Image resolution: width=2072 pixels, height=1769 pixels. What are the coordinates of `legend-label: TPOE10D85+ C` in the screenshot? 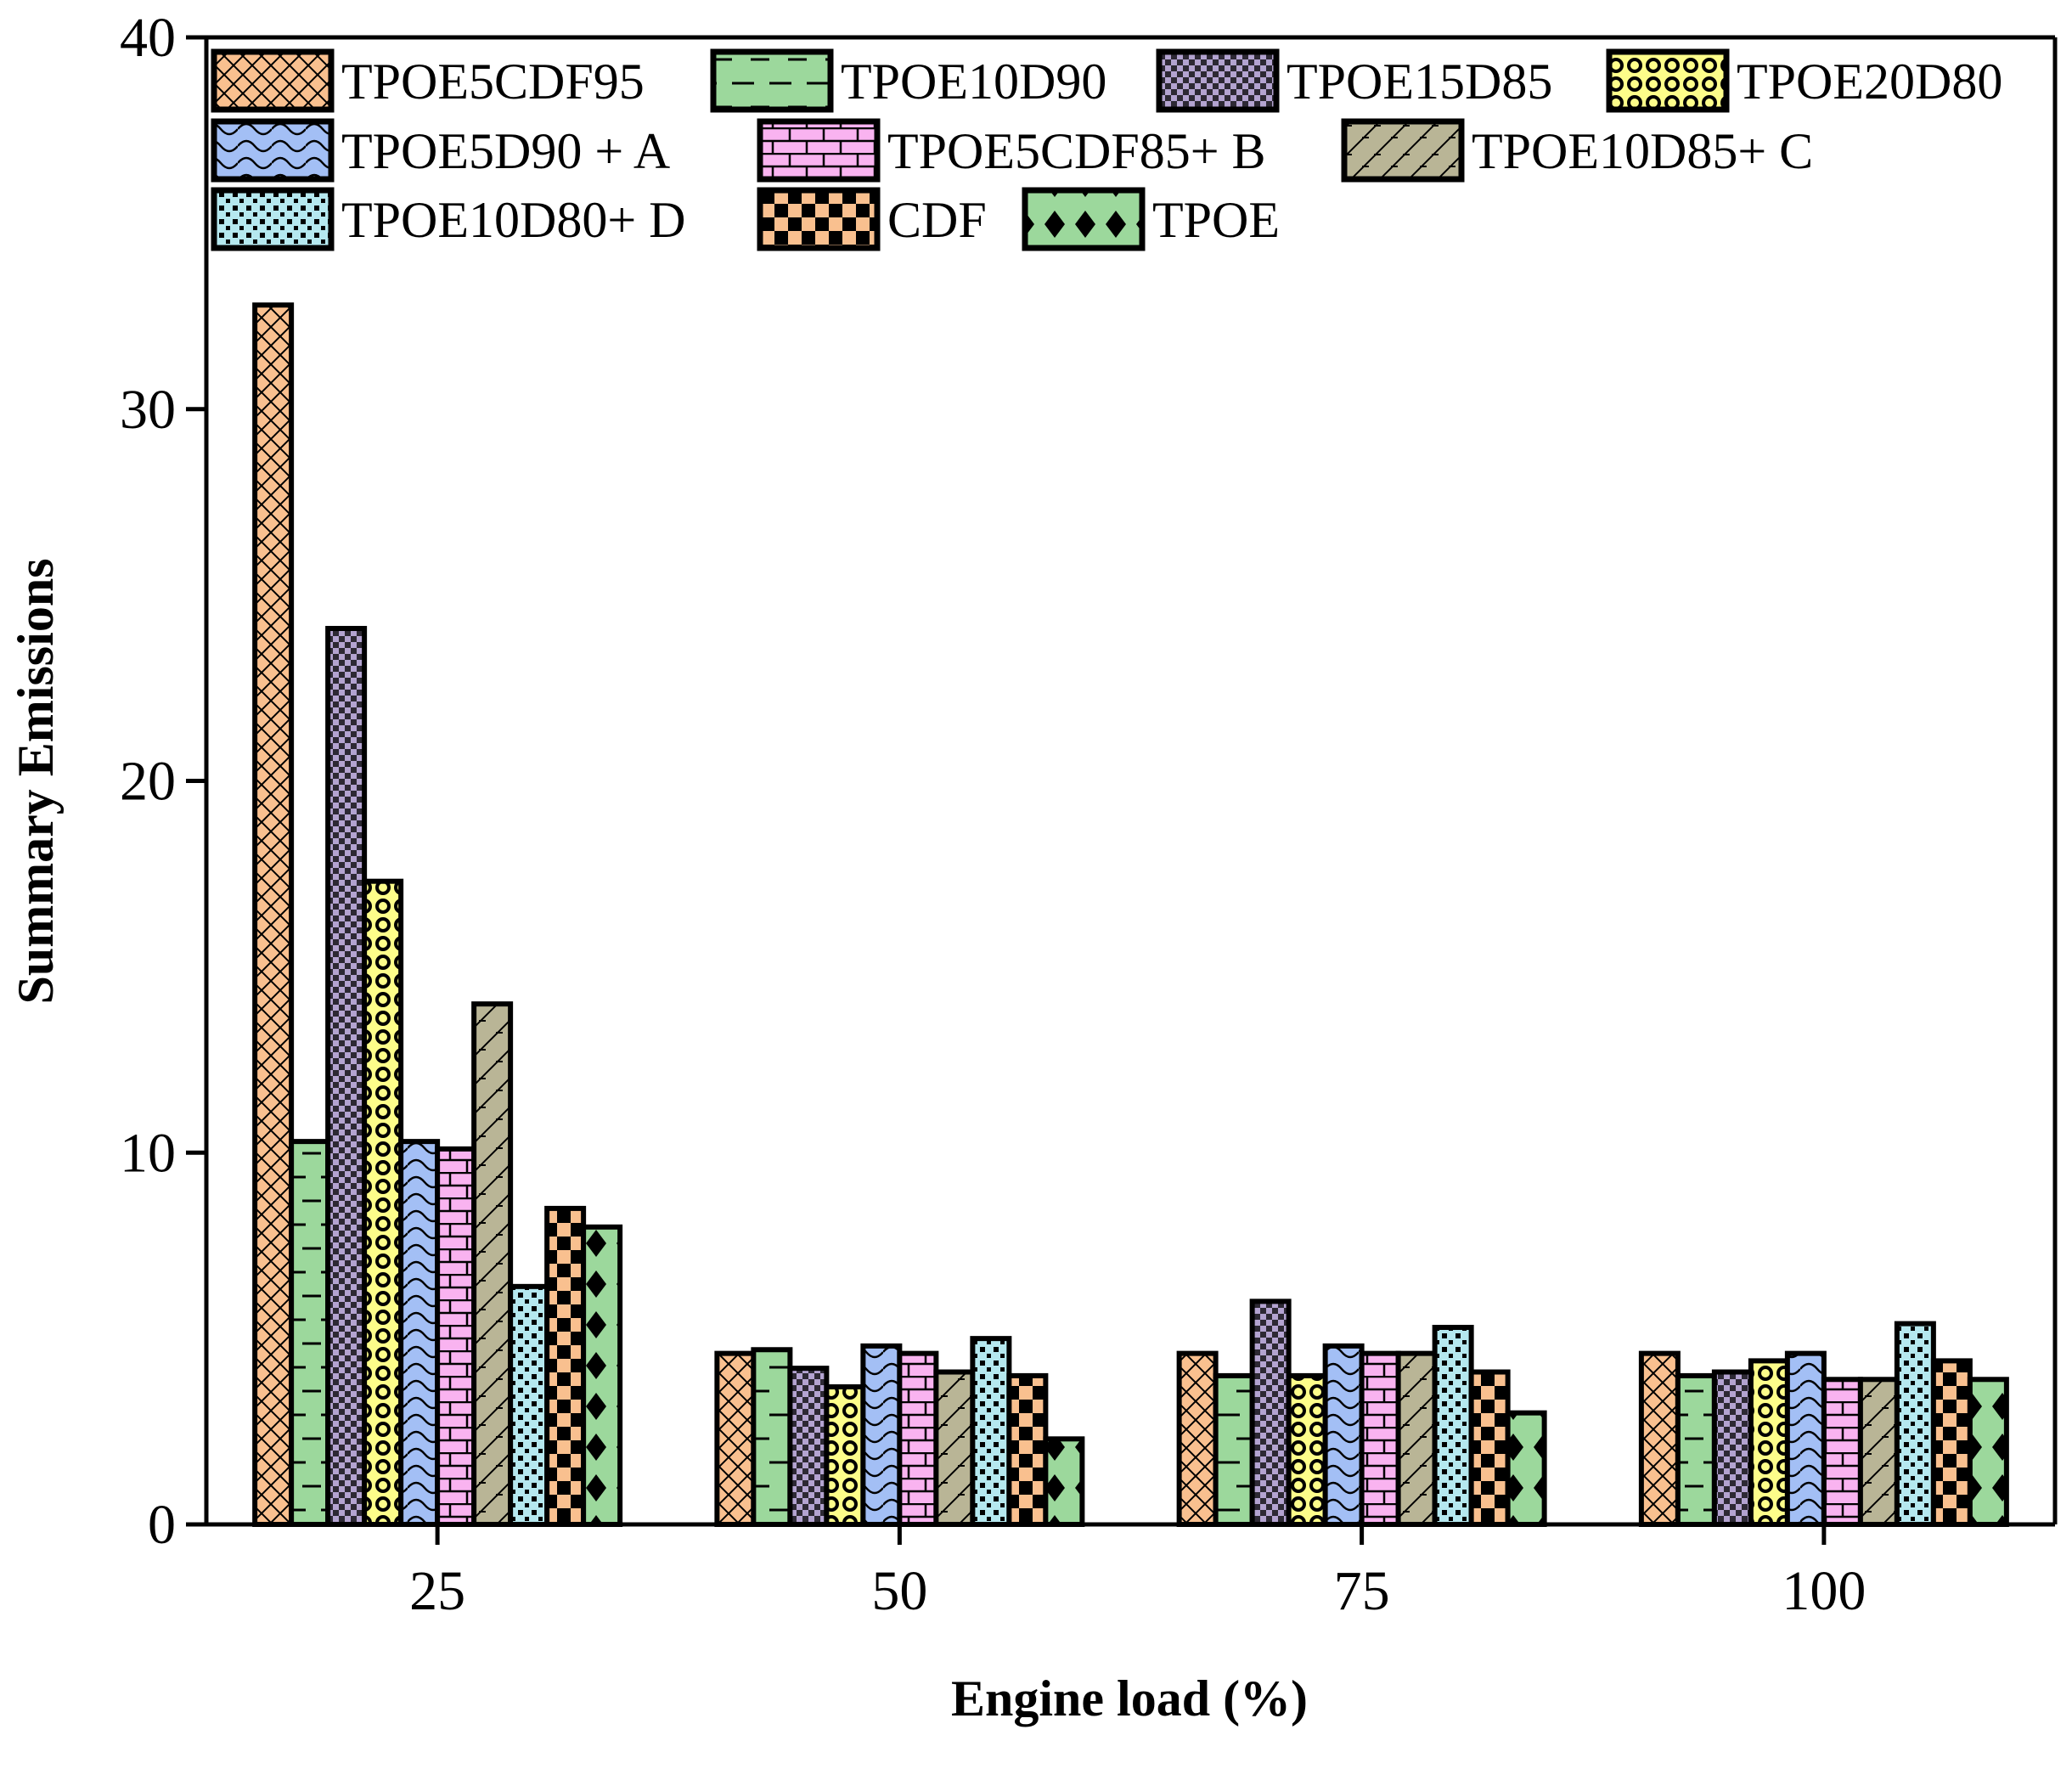 It's located at (1643, 151).